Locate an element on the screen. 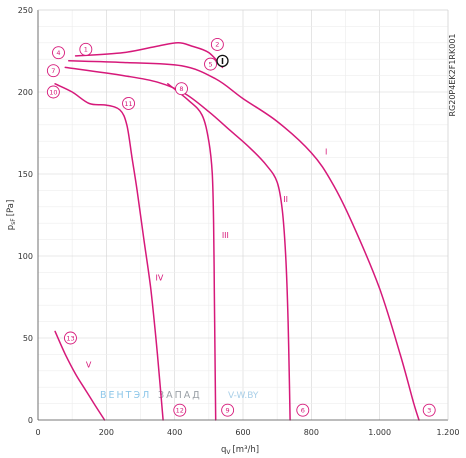  y-tick-label: 200 is located at coordinates (25, 92).